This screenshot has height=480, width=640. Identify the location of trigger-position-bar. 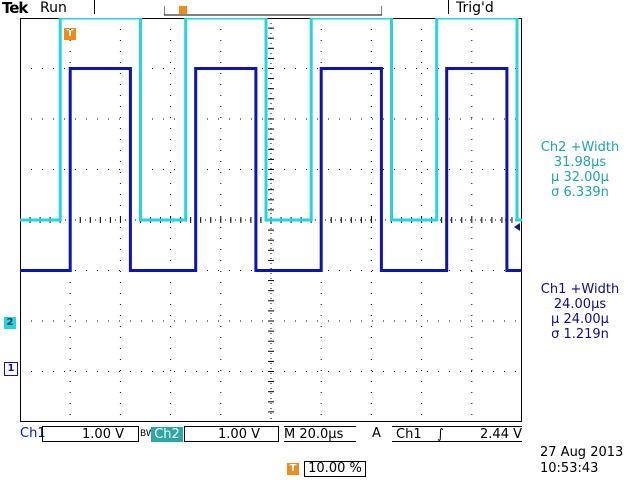
(273, 9).